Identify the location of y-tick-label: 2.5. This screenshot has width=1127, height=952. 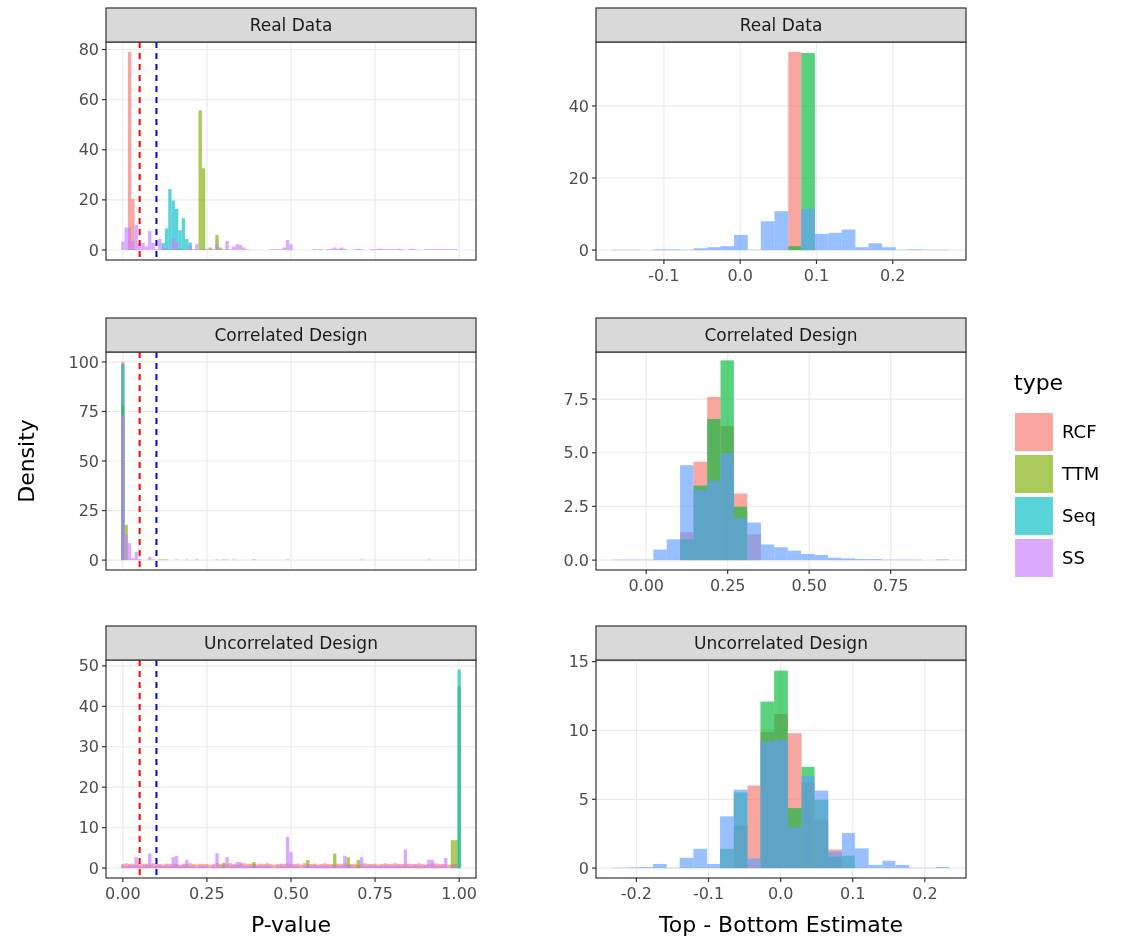
(576, 507).